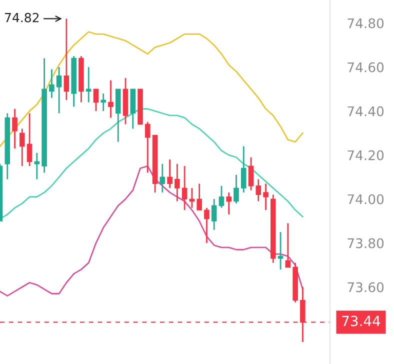 The image size is (394, 364). I want to click on y-tick-label: 74.40, so click(366, 111).